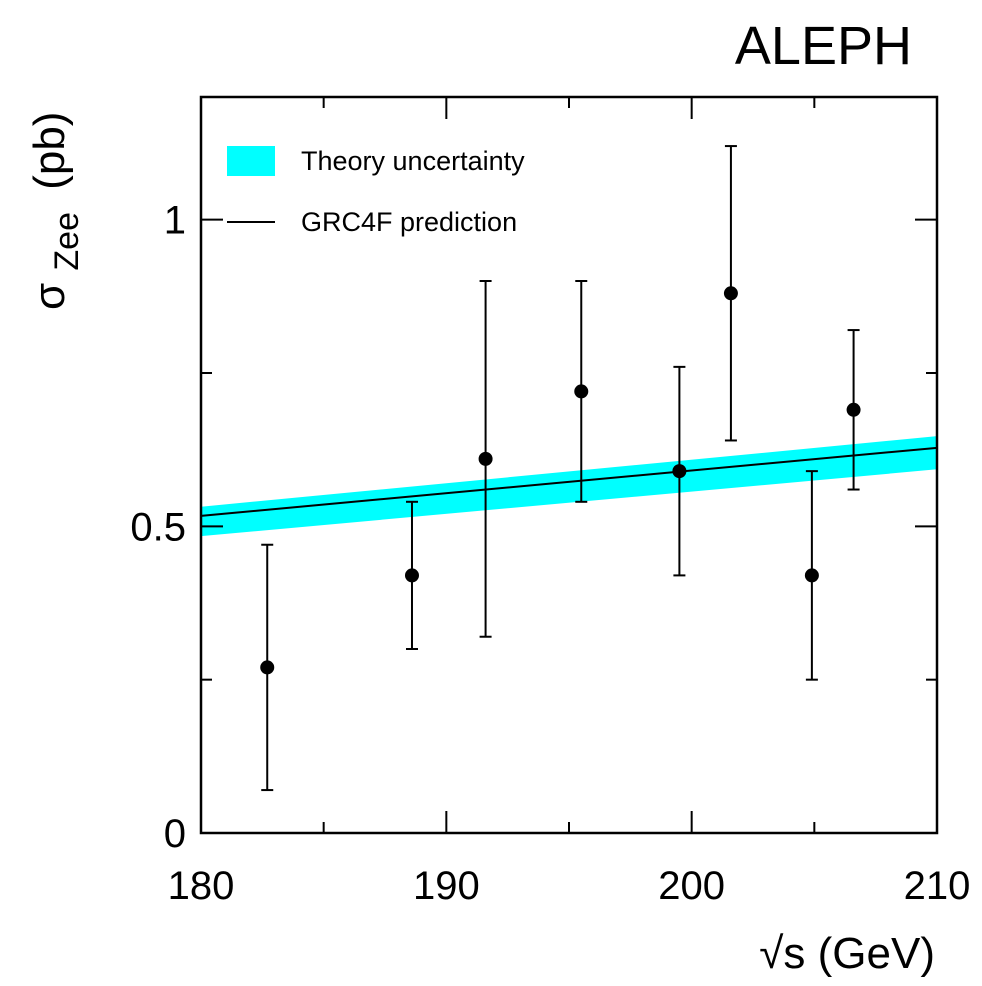  I want to click on legend-line-label: GRC4F prediction, so click(409, 222).